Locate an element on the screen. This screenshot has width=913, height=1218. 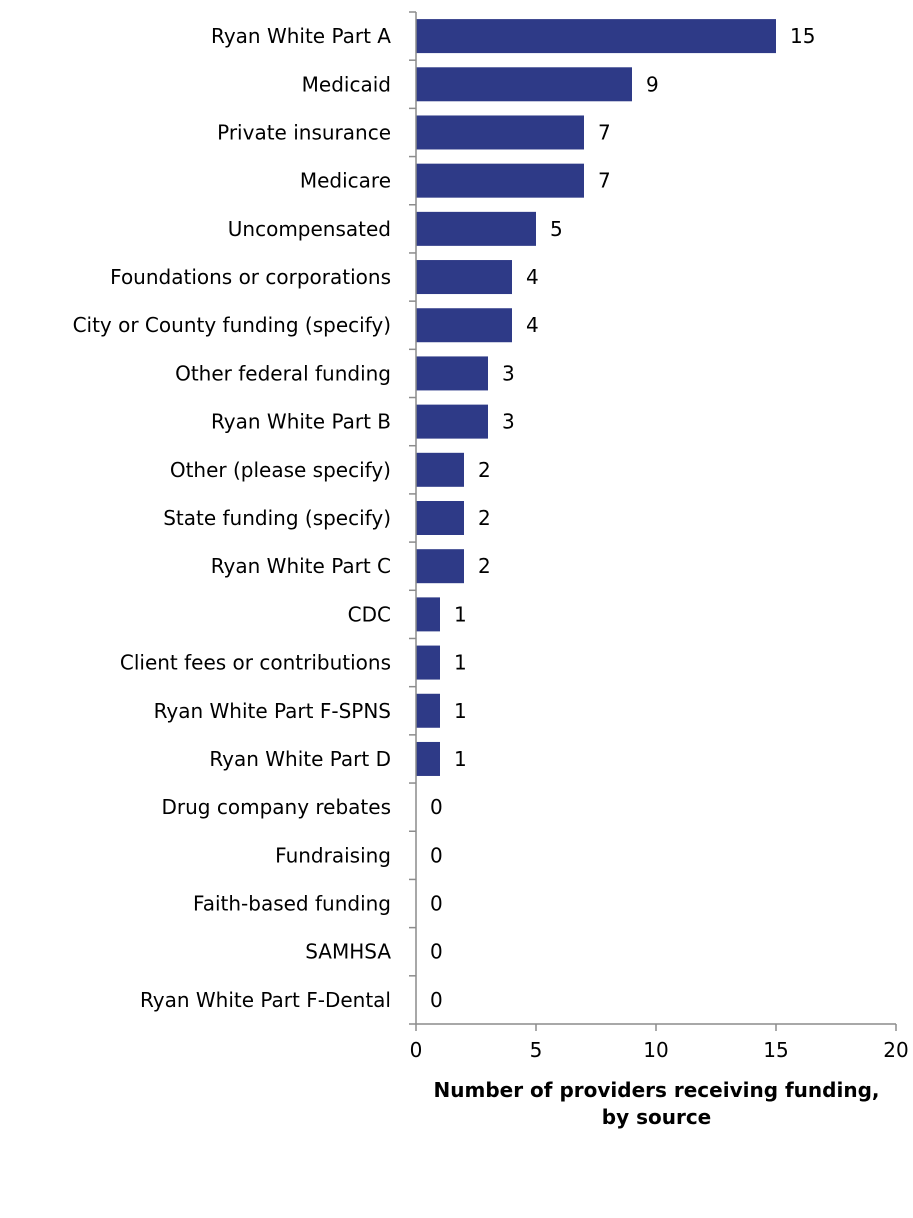
category-label: Client fees or contributions is located at coordinates (255, 663).